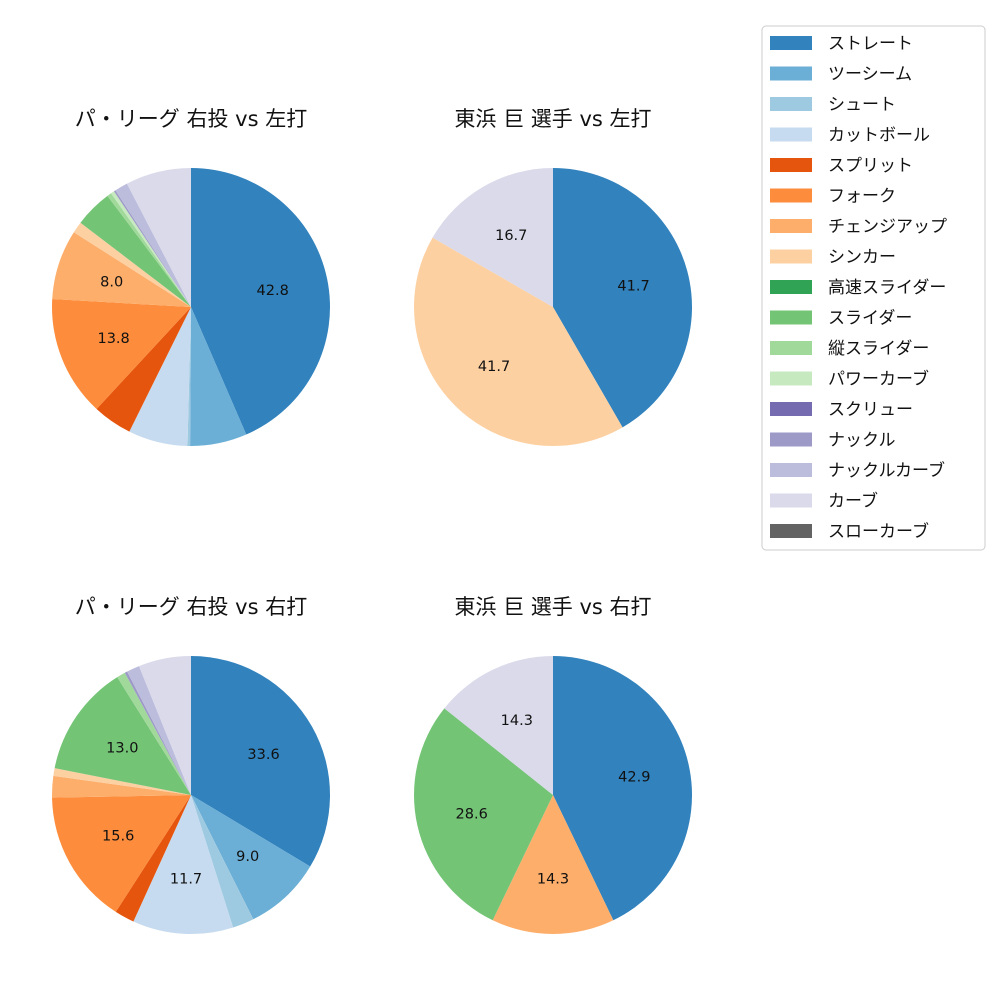 The height and width of the screenshot is (1000, 1000). I want to click on legend-label: 高速スライダー, so click(887, 288).